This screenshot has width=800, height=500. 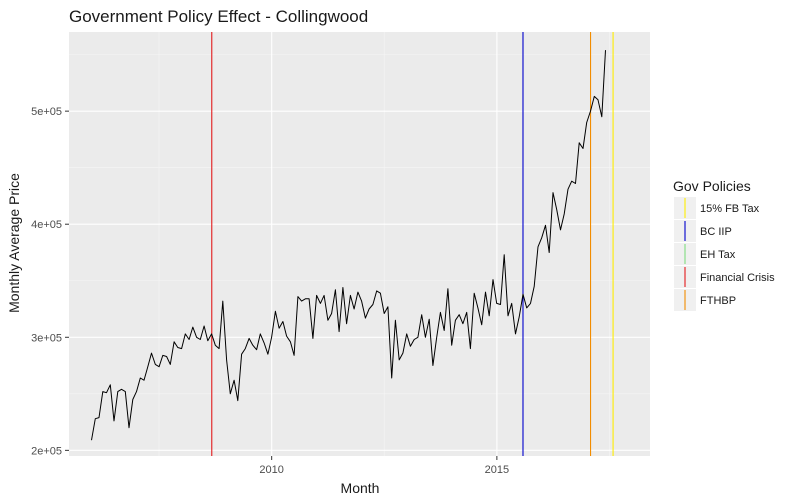 I want to click on legend-label: Financial Crisis, so click(x=737, y=278).